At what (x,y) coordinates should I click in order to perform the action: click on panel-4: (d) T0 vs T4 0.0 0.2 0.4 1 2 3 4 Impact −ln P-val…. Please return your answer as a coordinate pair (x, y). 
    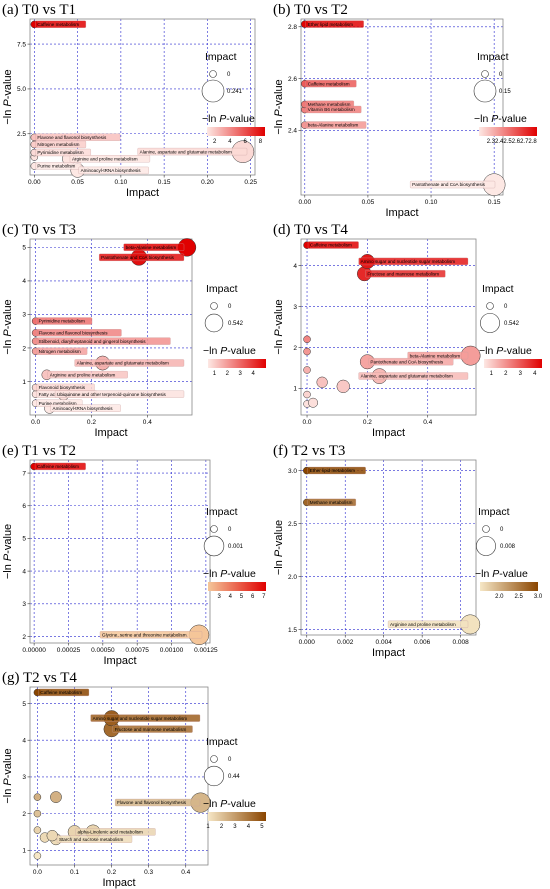
    Looking at the image, I should click on (407, 330).